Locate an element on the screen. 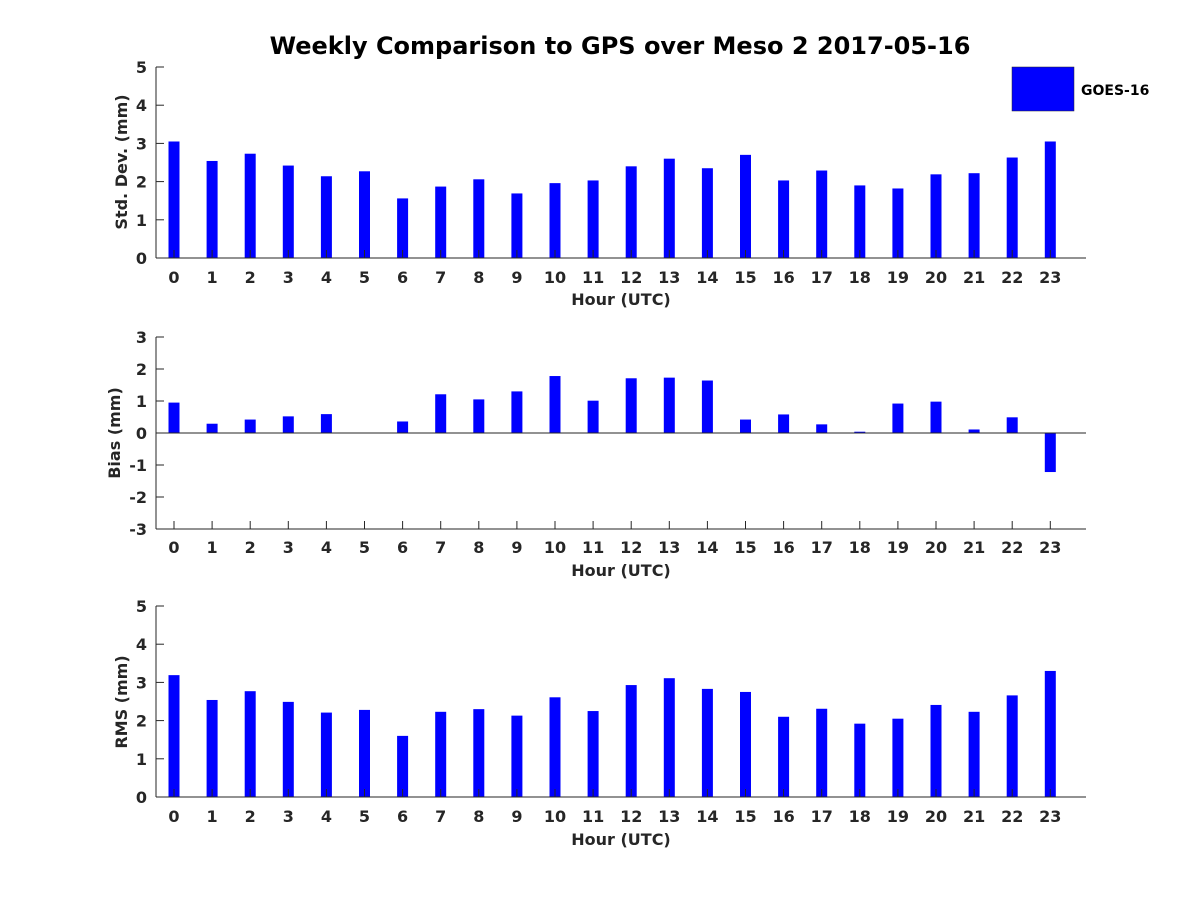  bias-x-tick-label: 11 is located at coordinates (593, 547).